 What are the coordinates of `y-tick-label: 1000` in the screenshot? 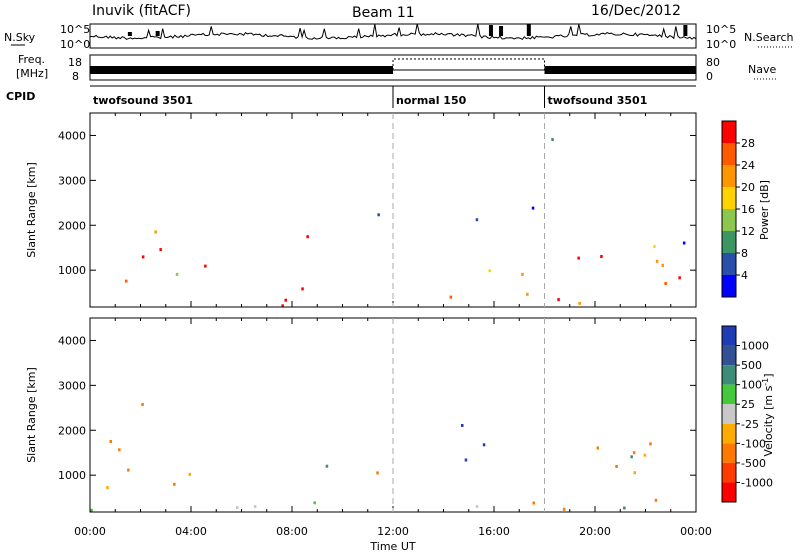 It's located at (72, 475).